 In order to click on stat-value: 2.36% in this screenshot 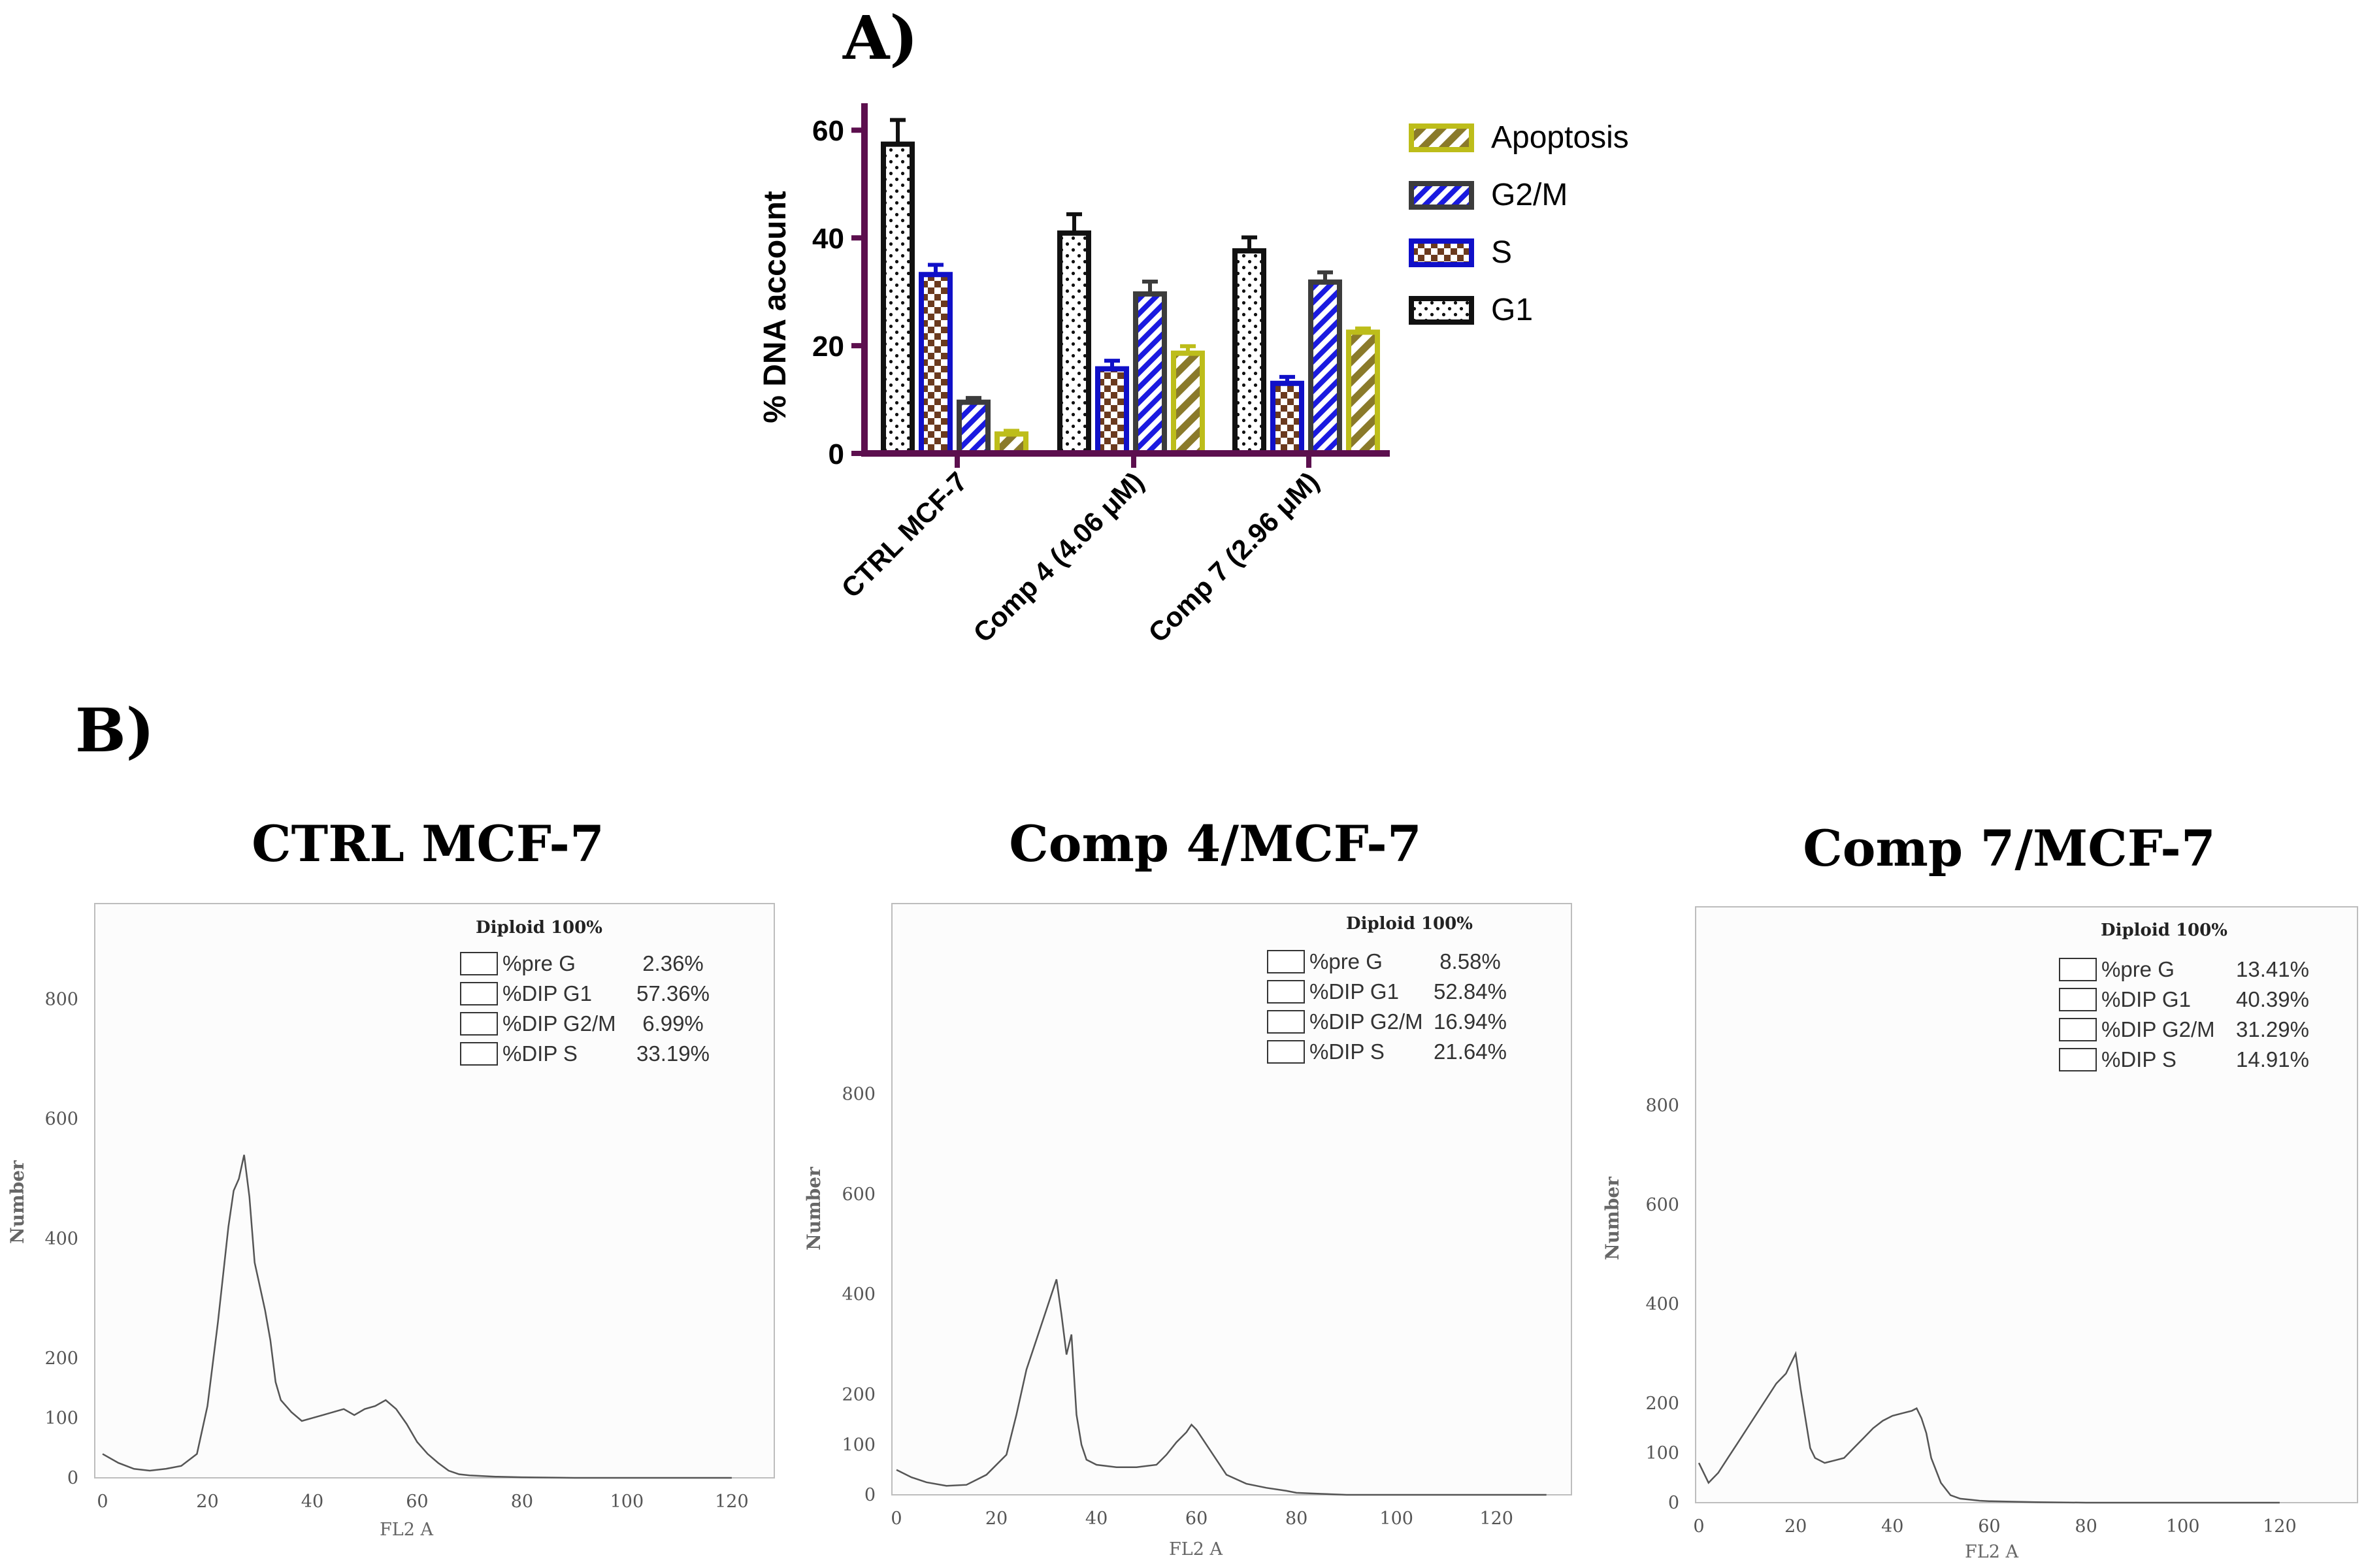, I will do `click(673, 963)`.